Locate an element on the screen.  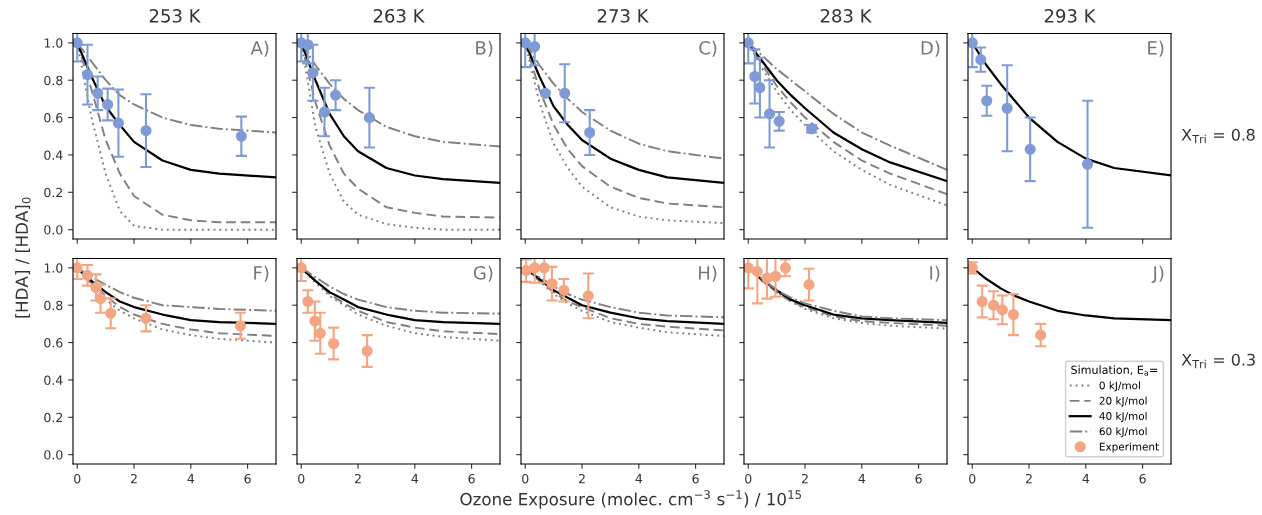
legend-title: Simulation, E$_{a}$= is located at coordinates (1114, 370).